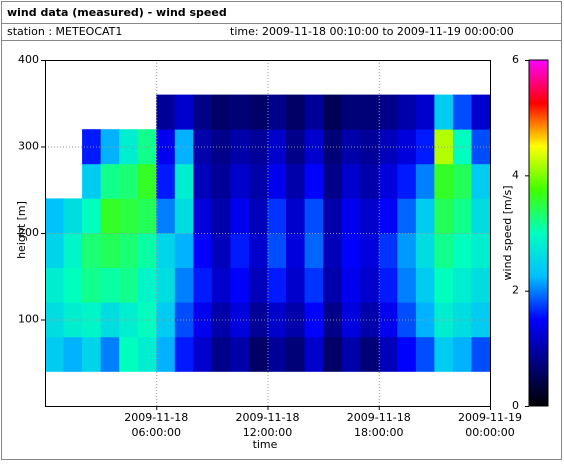  What do you see at coordinates (489, 432) in the screenshot?
I see `x-tick-label: 00:00:00` at bounding box center [489, 432].